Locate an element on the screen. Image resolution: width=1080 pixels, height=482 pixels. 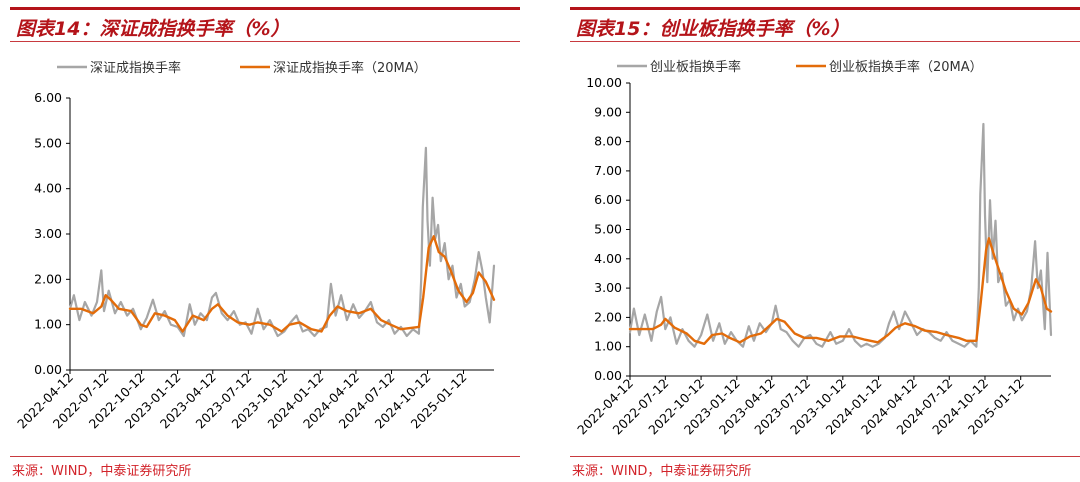
legend-label: 创业板指换手率 is located at coordinates (695, 67).